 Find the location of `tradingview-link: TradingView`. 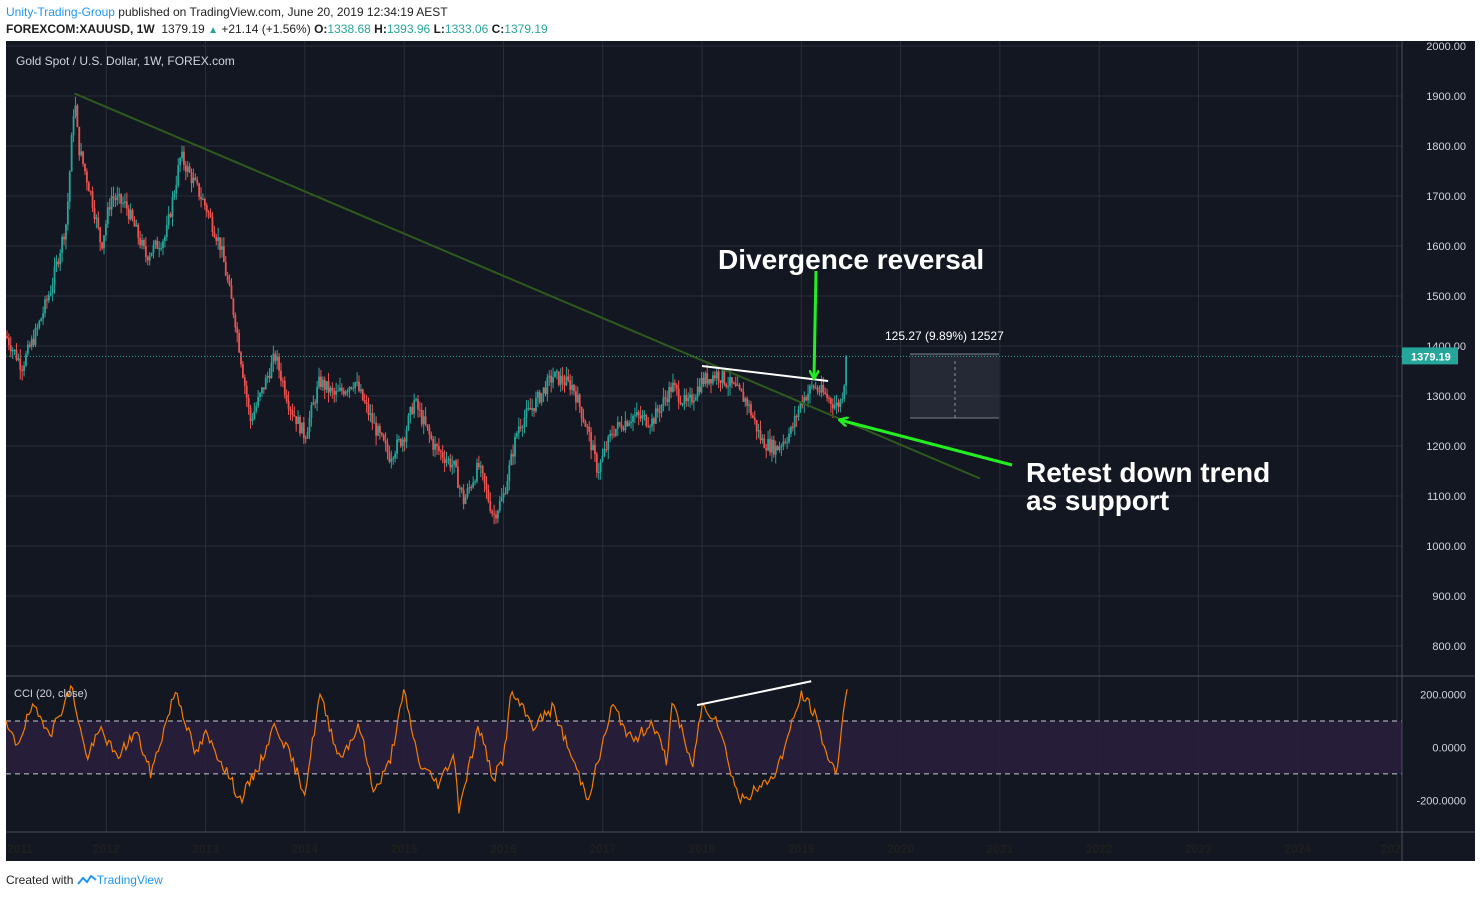

tradingview-link: TradingView is located at coordinates (129, 880).